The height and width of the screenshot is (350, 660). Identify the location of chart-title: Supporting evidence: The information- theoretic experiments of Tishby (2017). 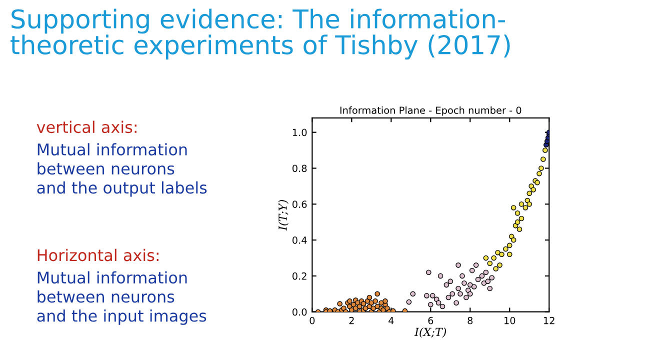
(260, 34).